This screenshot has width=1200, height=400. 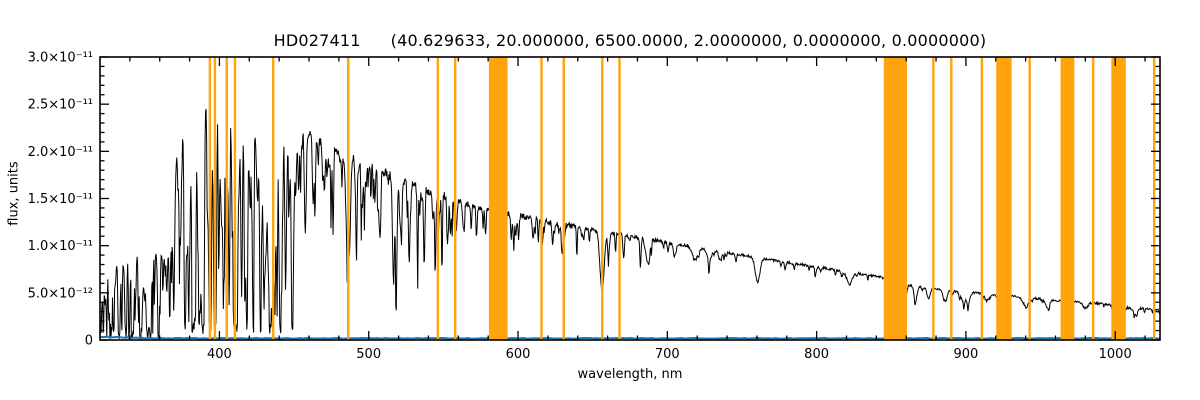 I want to click on y-tick-label: 3.0×10⁻¹¹, so click(x=60, y=58).